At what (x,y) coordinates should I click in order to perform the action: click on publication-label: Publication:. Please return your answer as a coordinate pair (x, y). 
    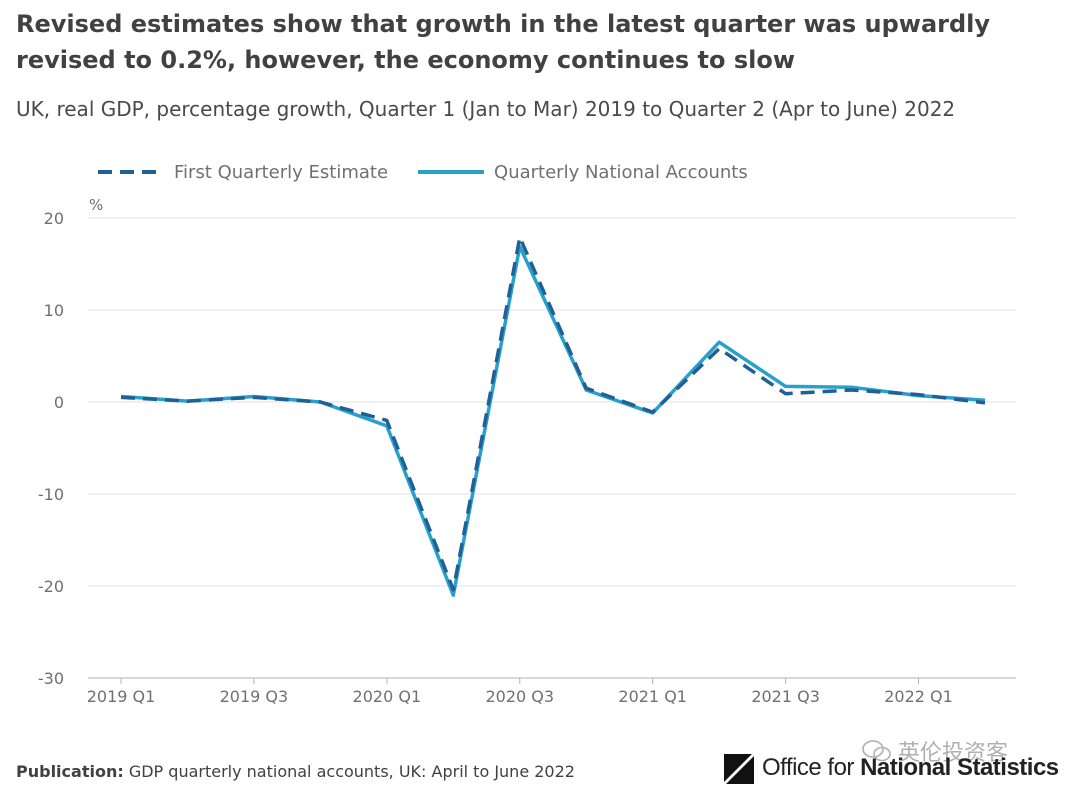
    Looking at the image, I should click on (70, 771).